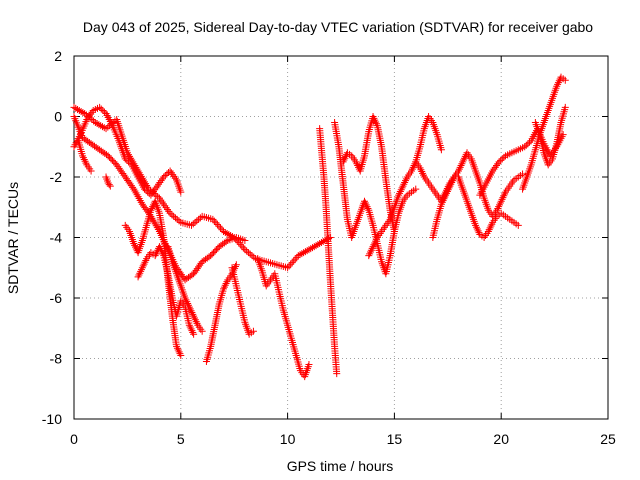  I want to click on series-sat-u, so click(550, 136).